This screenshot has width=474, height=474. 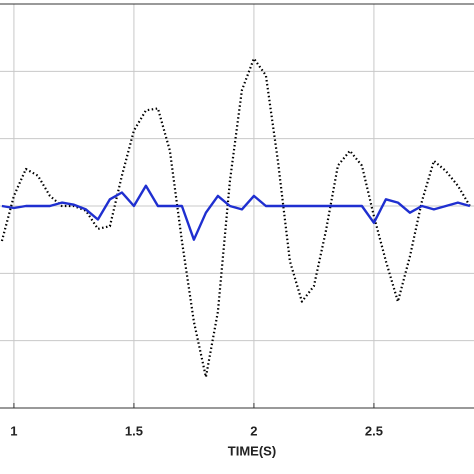 I want to click on x-axis-label: TIME(S), so click(x=252, y=450).